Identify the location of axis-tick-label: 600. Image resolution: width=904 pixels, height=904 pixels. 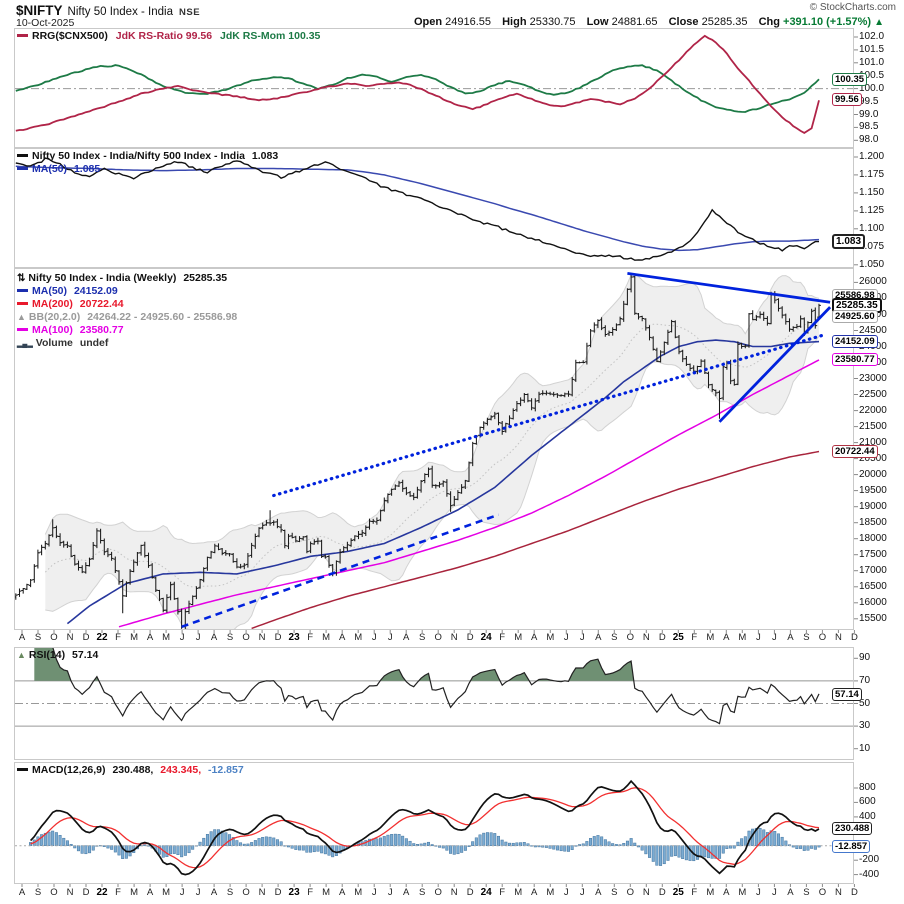
(867, 802).